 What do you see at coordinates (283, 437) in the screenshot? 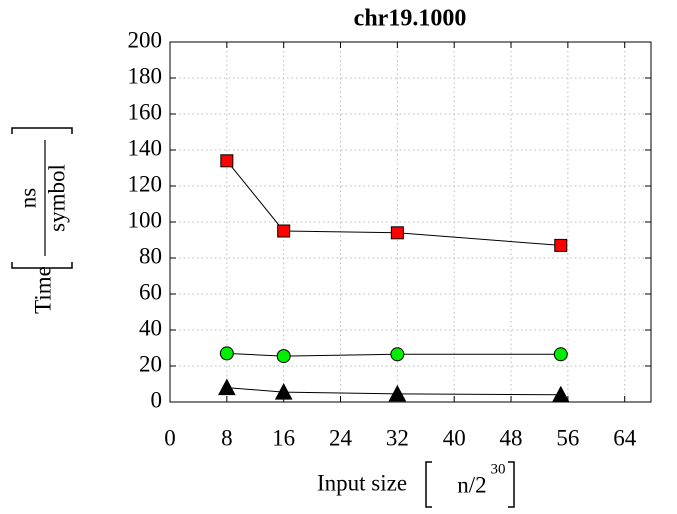
I see `x-tick-label: 16` at bounding box center [283, 437].